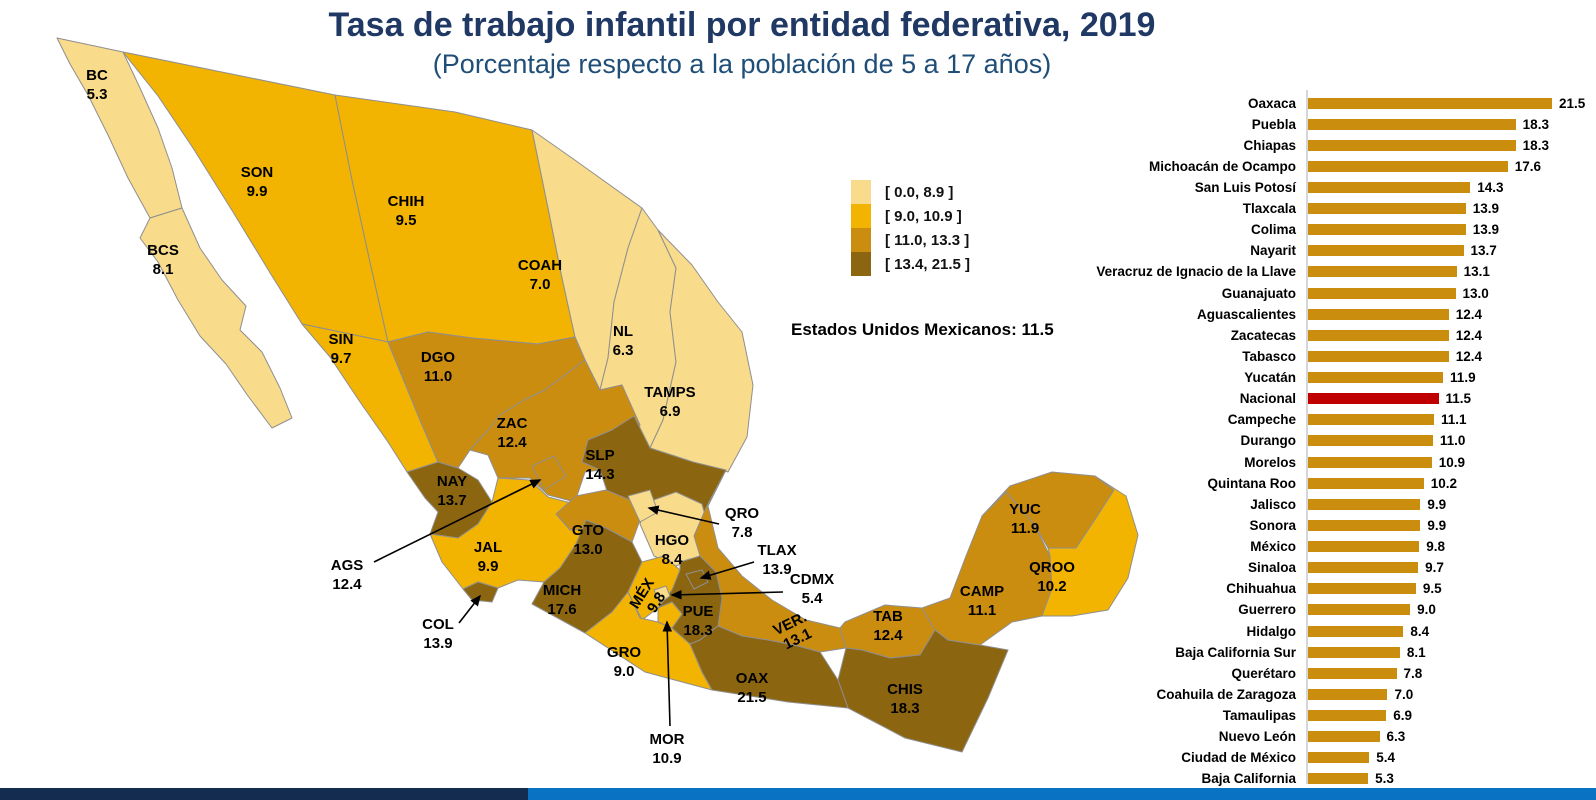  Describe the element at coordinates (1404, 694) in the screenshot. I see `bar-value: 7.0` at that location.